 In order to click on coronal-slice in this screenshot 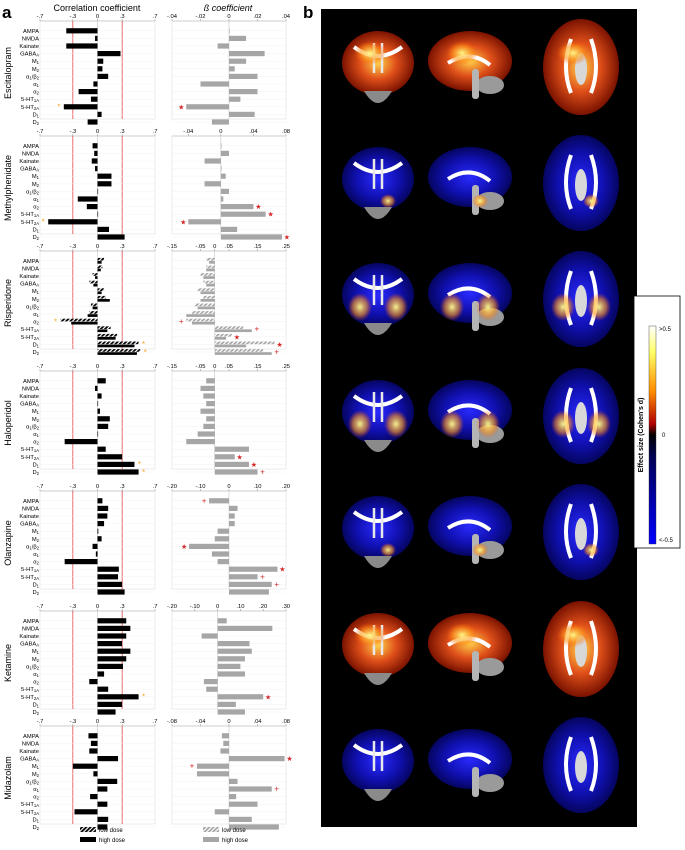, I will do `click(378, 528)`.